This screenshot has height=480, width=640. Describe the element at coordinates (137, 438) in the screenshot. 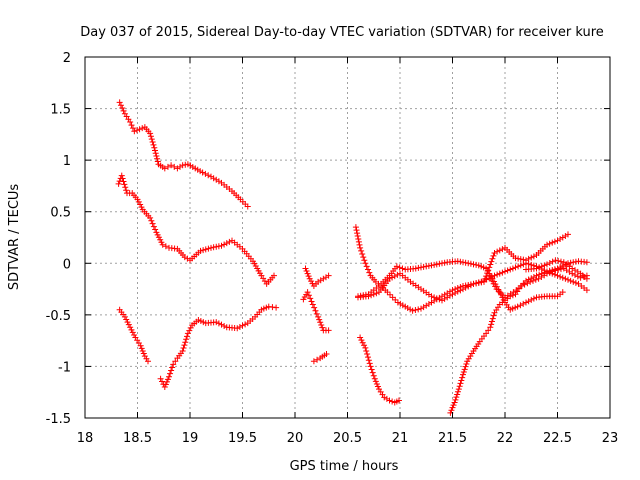

I see `x-tick-label: 18.5` at that location.